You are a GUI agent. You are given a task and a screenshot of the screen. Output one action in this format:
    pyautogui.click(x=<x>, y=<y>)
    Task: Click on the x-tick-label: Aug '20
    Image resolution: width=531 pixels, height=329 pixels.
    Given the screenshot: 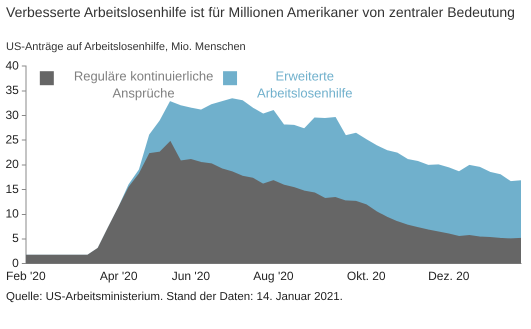 What is the action you would take?
    pyautogui.click(x=273, y=276)
    